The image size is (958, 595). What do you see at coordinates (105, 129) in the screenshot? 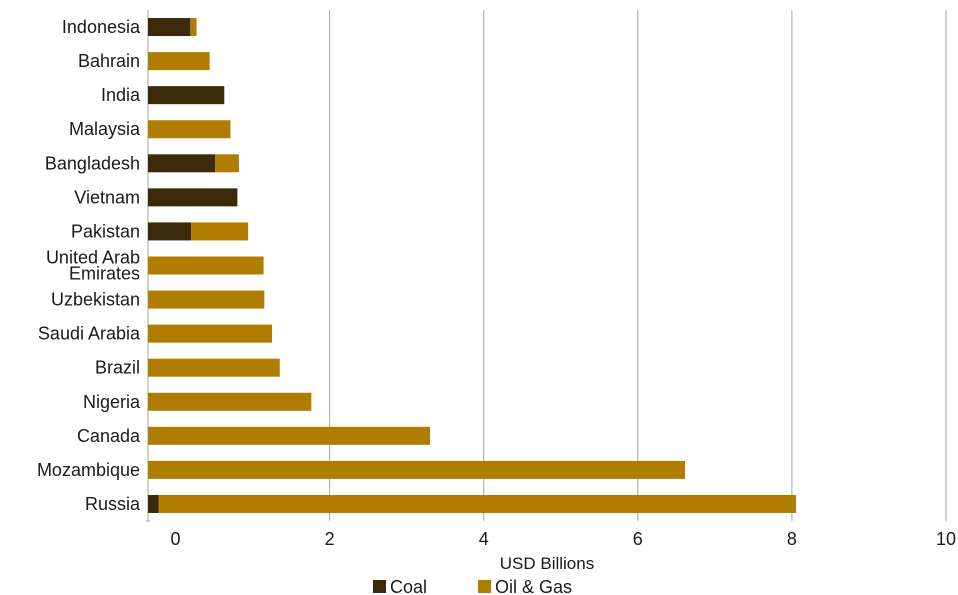
I see `category-label: Malaysia` at bounding box center [105, 129].